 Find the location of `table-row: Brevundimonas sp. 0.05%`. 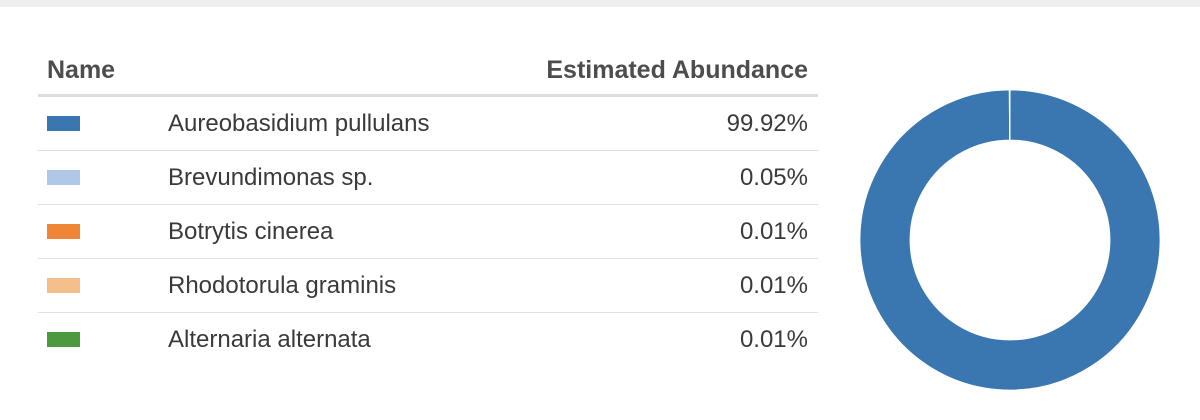

table-row: Brevundimonas sp. 0.05% is located at coordinates (428, 178).